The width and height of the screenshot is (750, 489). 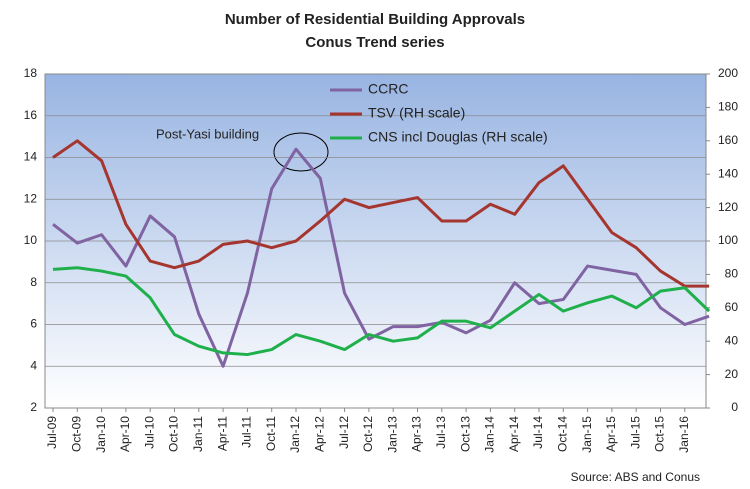 What do you see at coordinates (368, 434) in the screenshot?
I see `x-tick-label: Oct-12` at bounding box center [368, 434].